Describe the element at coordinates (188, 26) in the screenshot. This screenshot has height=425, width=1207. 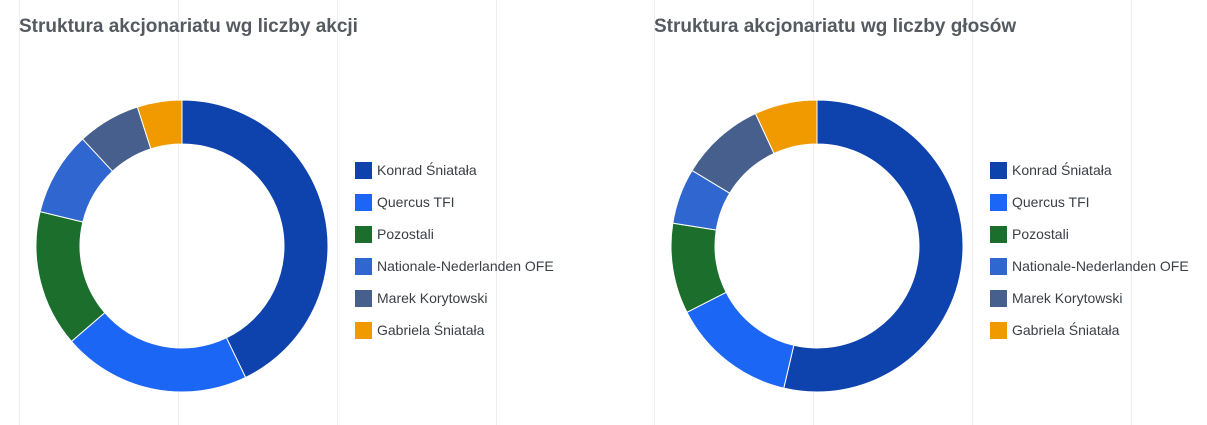
I see `chart-title: Struktura akcjonariatu wg liczby akcji` at that location.